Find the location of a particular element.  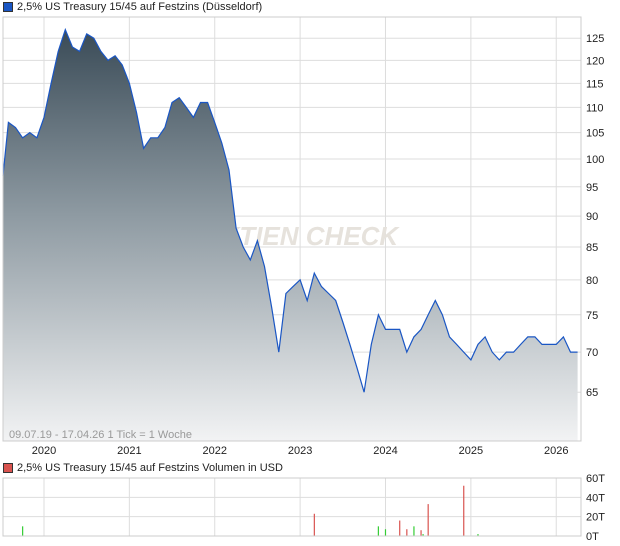

price-y-tick-label: 120 is located at coordinates (595, 61).